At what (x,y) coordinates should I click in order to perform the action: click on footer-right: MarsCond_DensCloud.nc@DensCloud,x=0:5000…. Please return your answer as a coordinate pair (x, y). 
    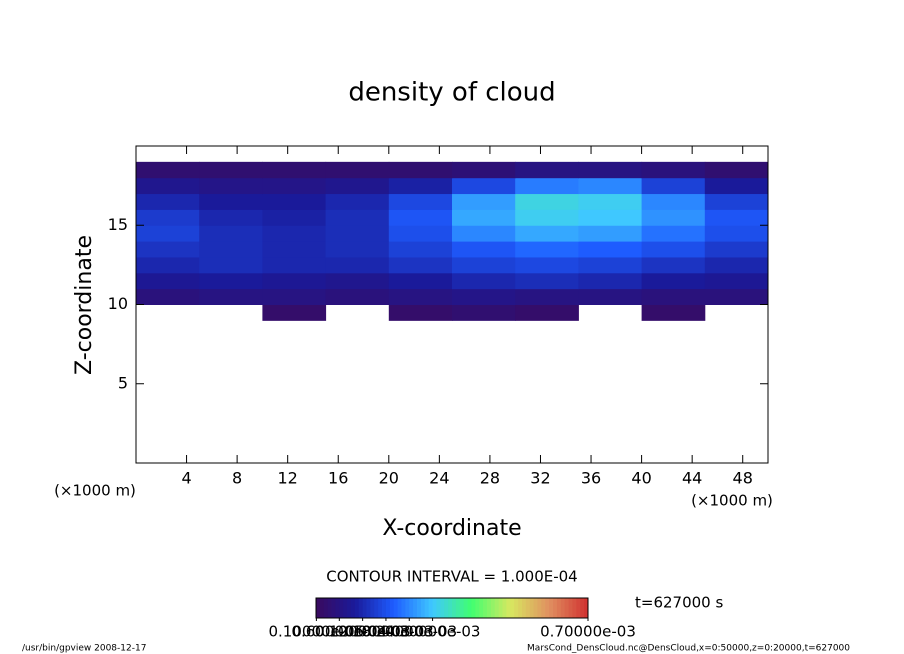
    Looking at the image, I should click on (688, 649).